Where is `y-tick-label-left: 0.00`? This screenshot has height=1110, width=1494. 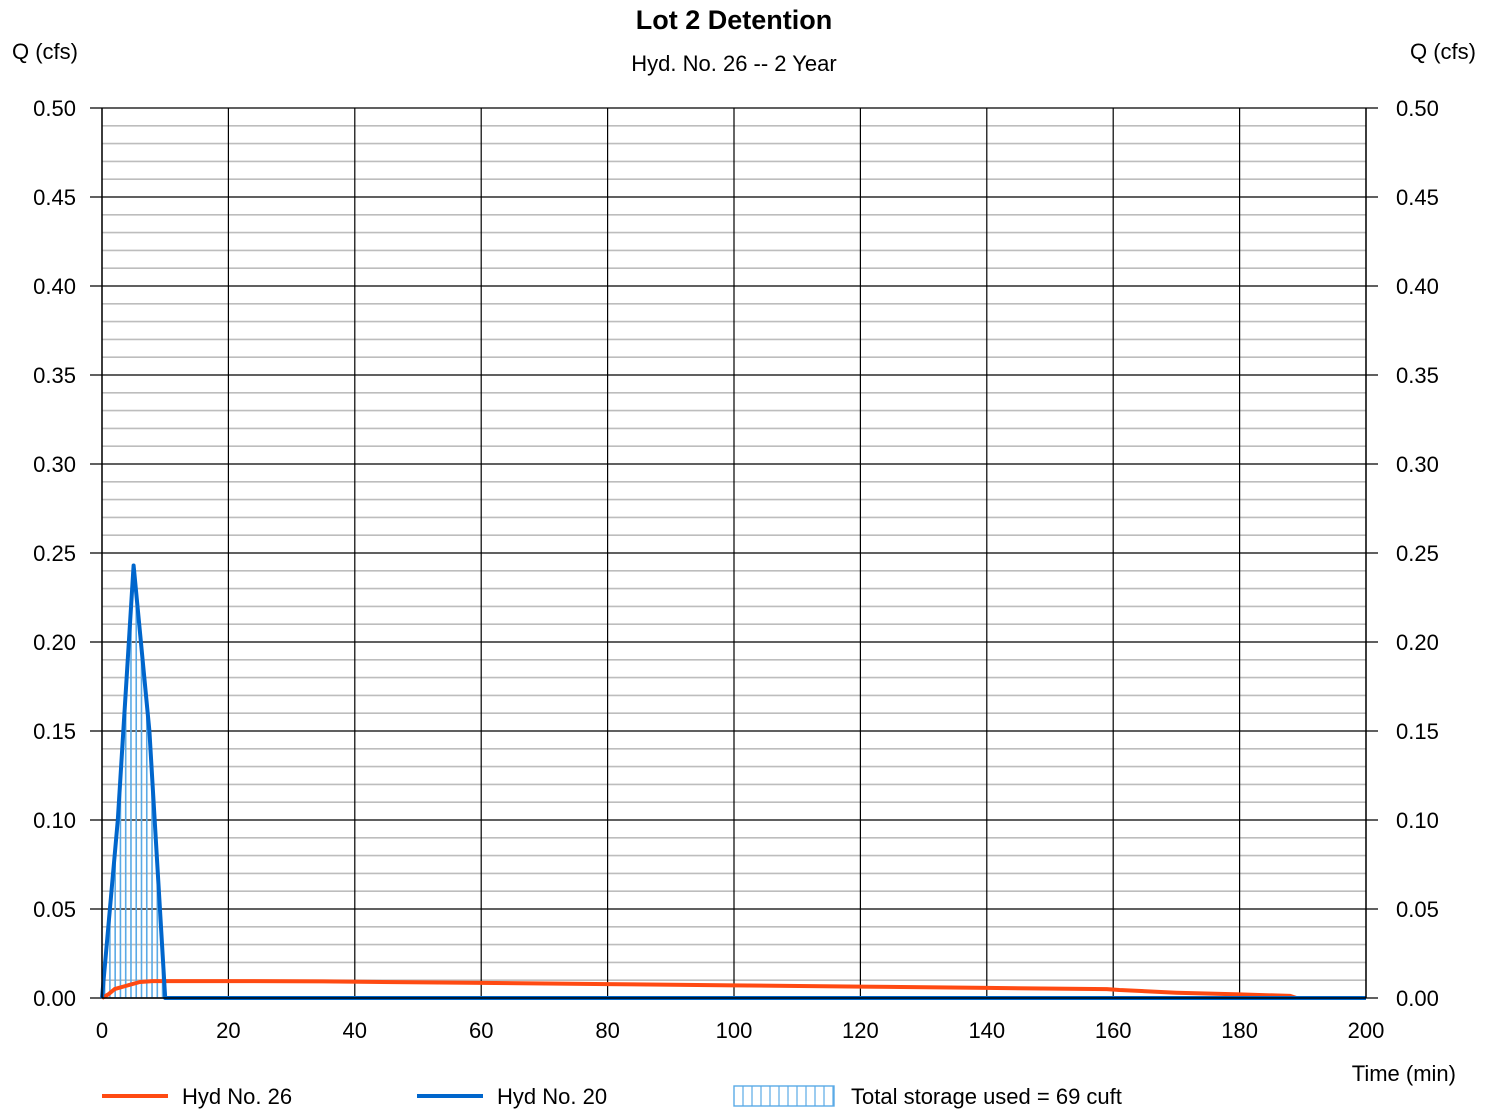 y-tick-label-left: 0.00 is located at coordinates (54, 998).